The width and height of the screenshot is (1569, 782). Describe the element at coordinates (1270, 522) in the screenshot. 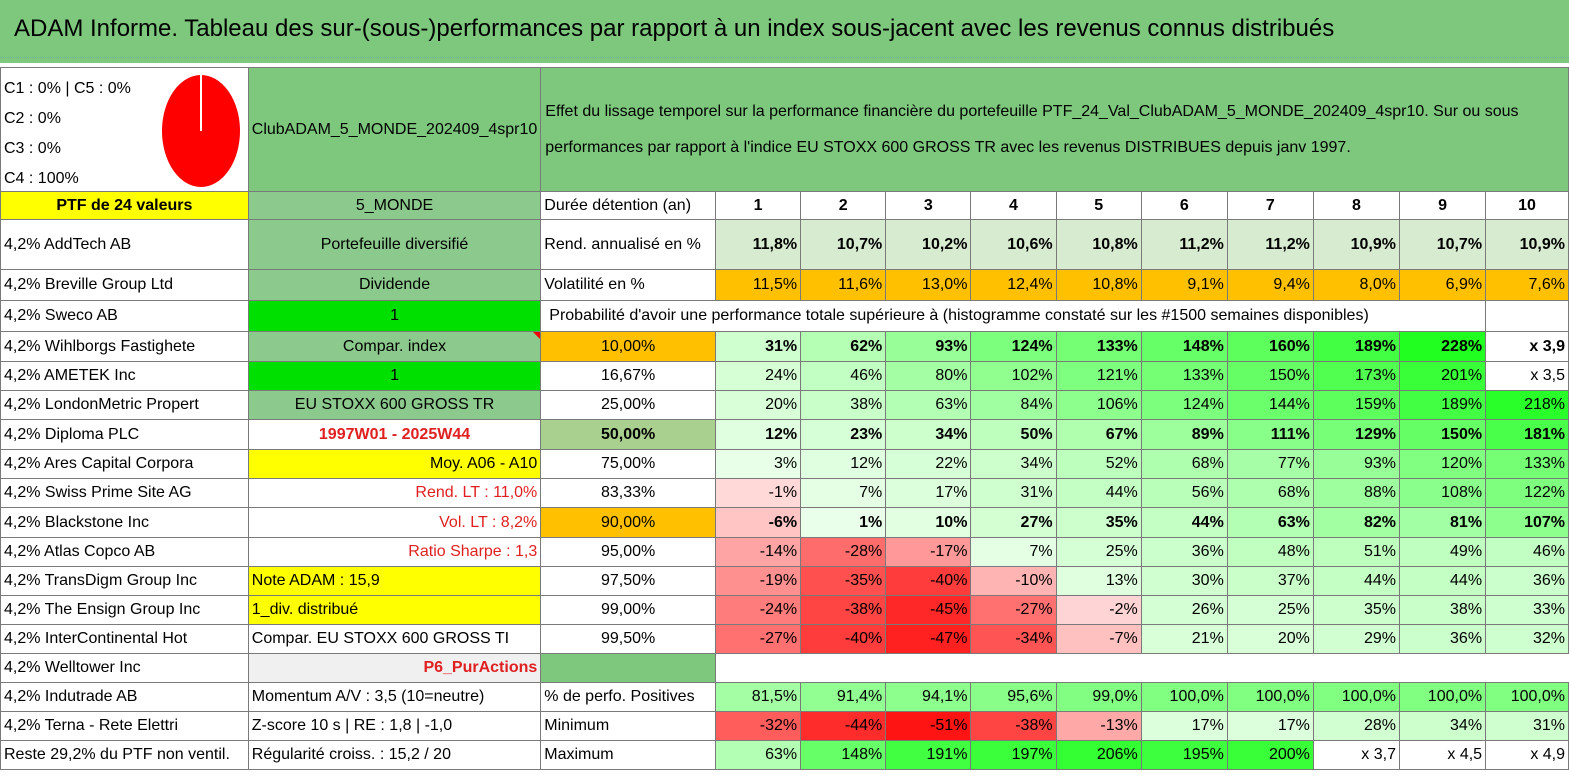

I see `percentile-value: 63%` at that location.